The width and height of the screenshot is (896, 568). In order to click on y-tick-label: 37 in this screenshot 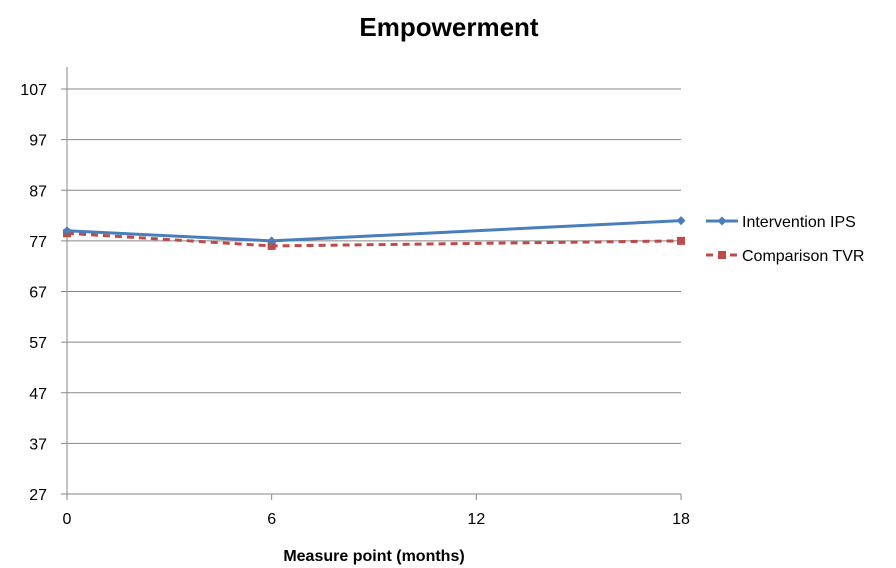, I will do `click(38, 444)`.